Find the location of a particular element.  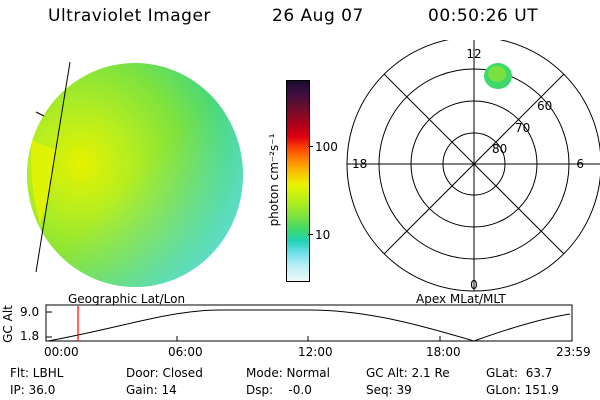

mlt-label-0: 0 is located at coordinates (474, 285).